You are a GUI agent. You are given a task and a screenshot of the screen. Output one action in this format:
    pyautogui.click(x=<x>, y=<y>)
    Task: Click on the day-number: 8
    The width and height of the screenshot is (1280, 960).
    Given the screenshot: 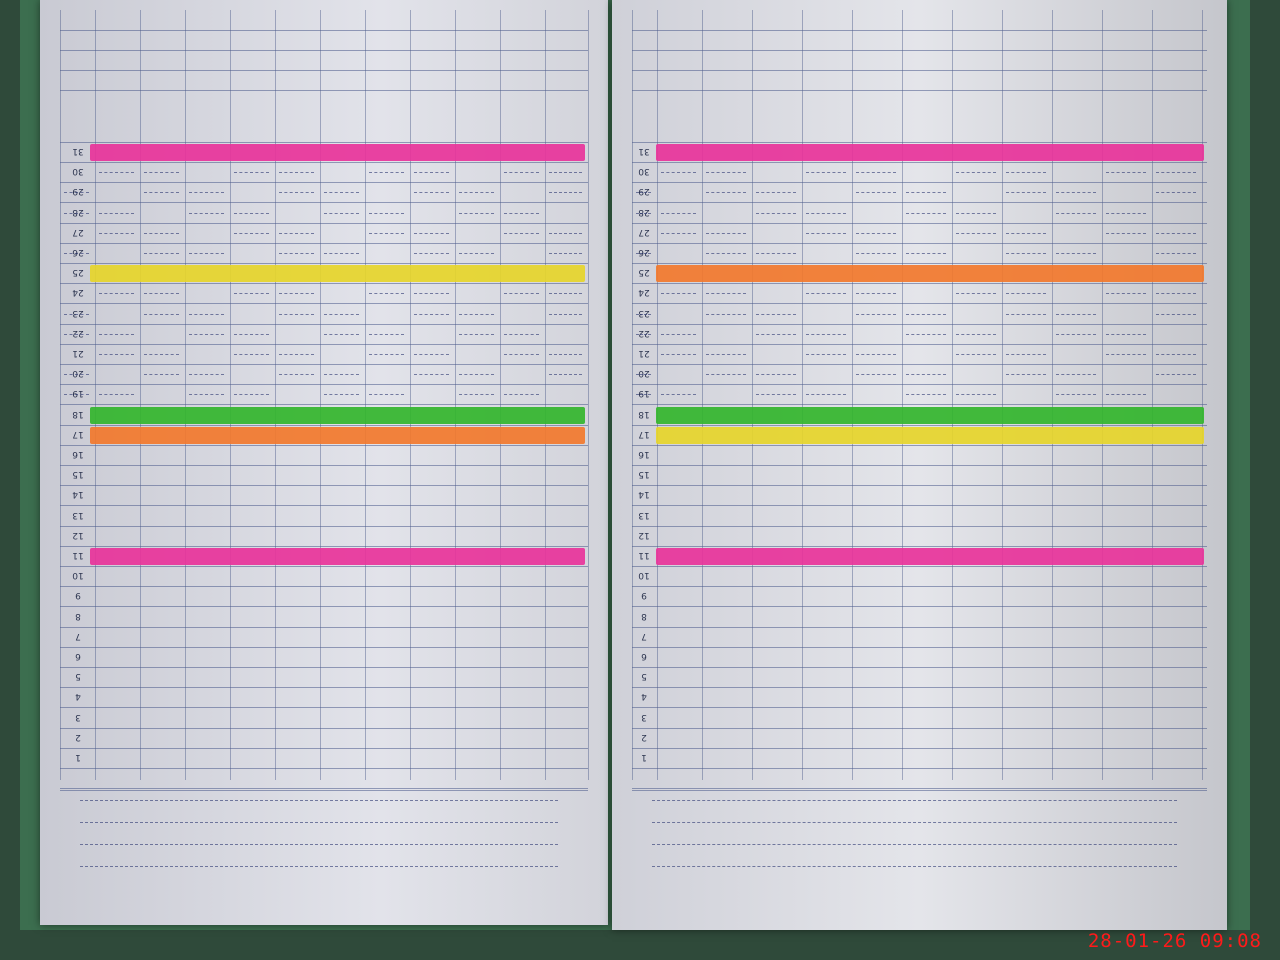 What is the action you would take?
    pyautogui.click(x=644, y=615)
    